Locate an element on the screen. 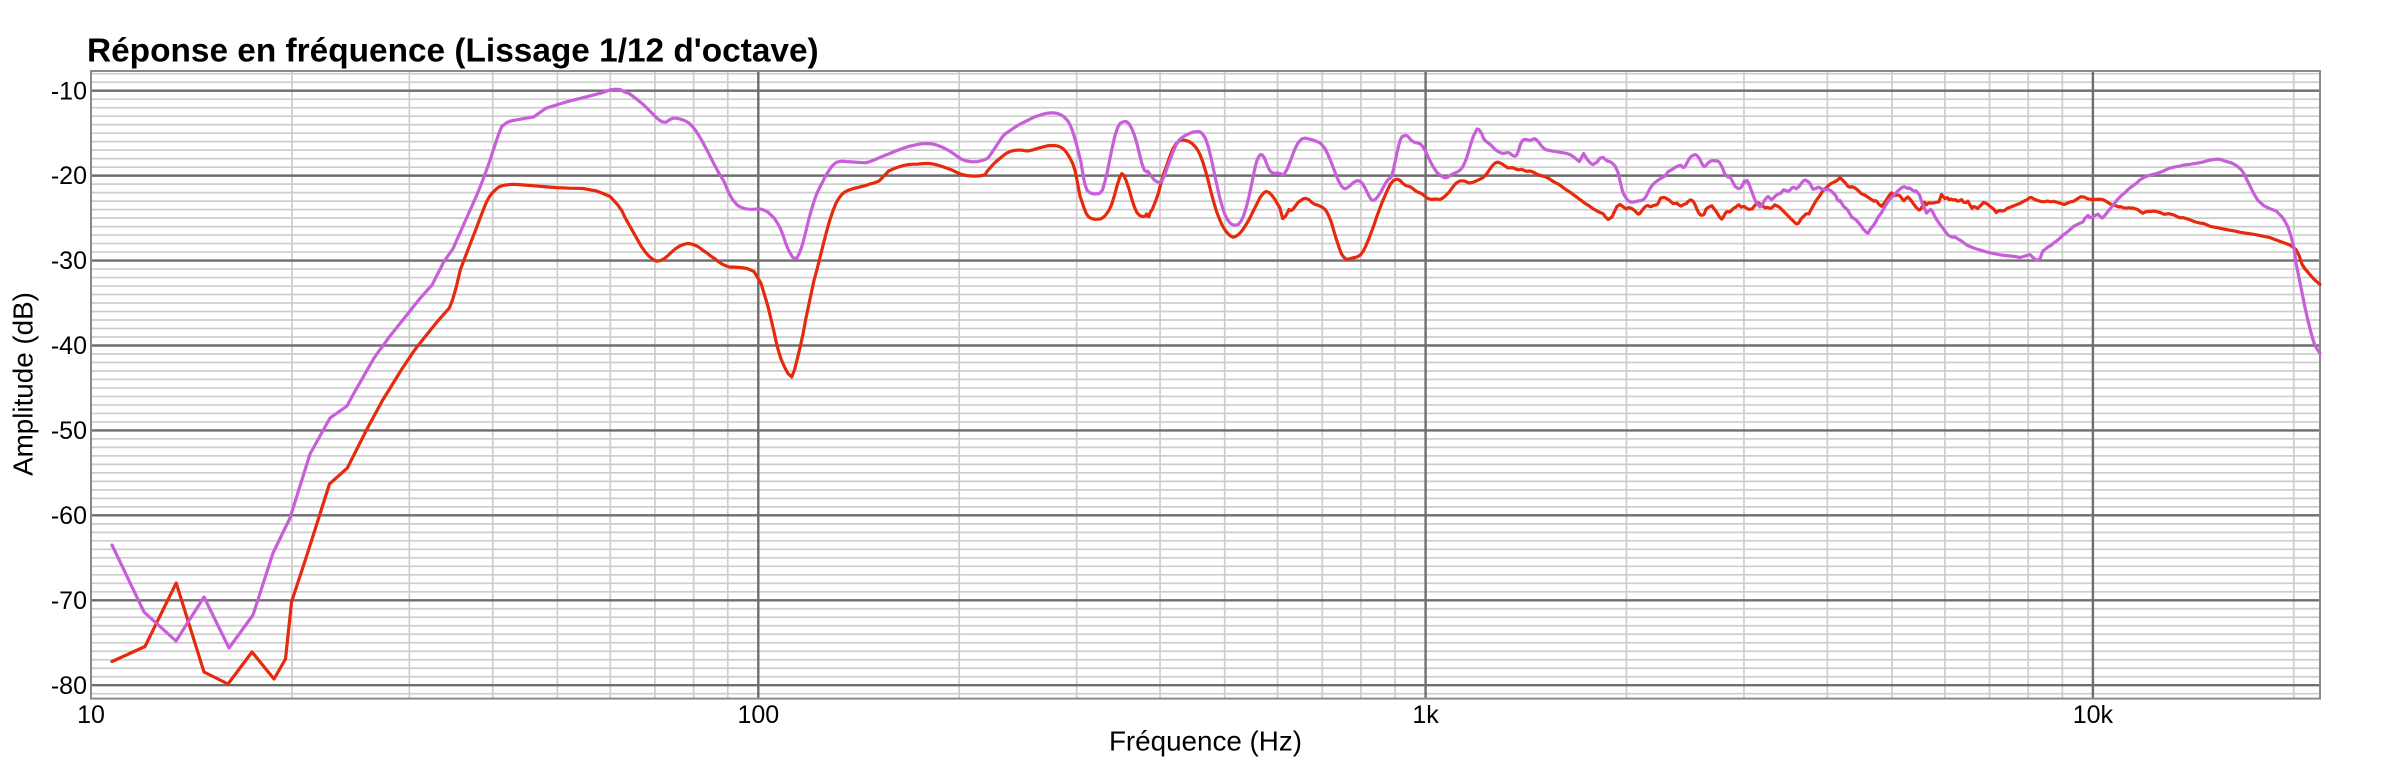 Image resolution: width=2386 pixels, height=779 pixels. svg-text: Fréquence (Hz) is located at coordinates (1205, 741).